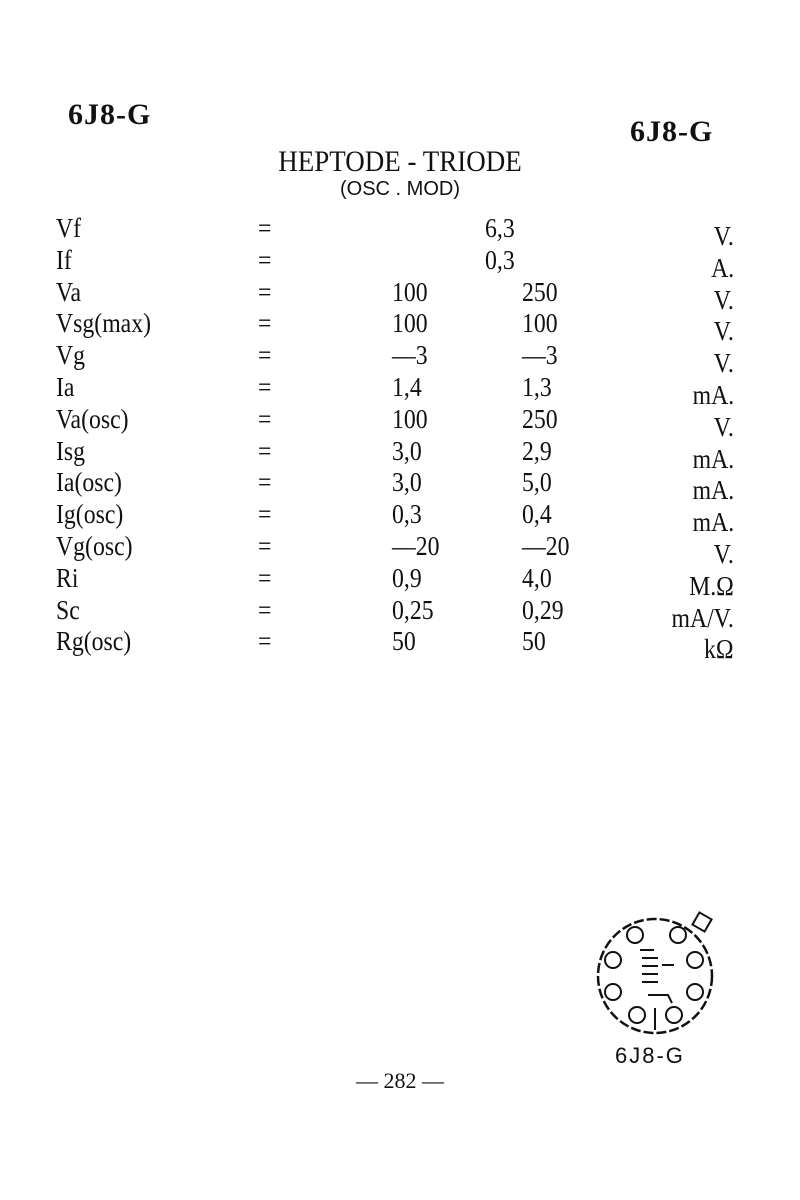 This screenshot has height=1200, width=800. I want to click on table-row: Vf = 6,3 V., so click(400, 232).